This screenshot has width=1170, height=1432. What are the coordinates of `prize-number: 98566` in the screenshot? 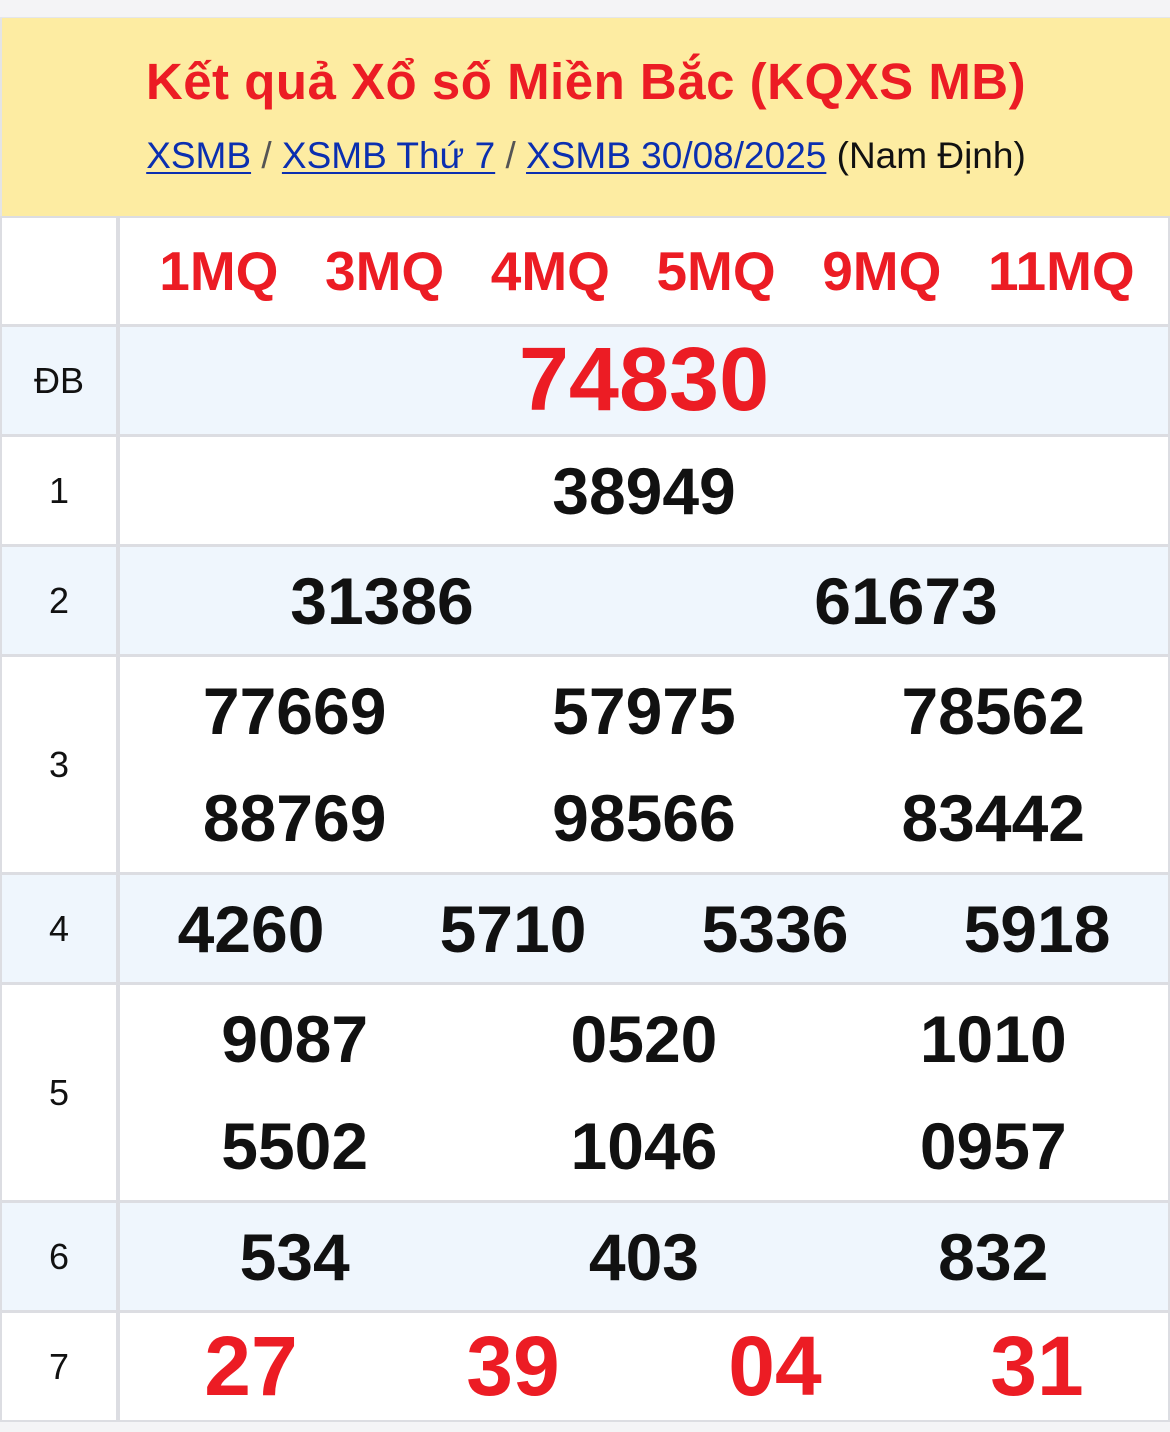 It's located at (644, 818).